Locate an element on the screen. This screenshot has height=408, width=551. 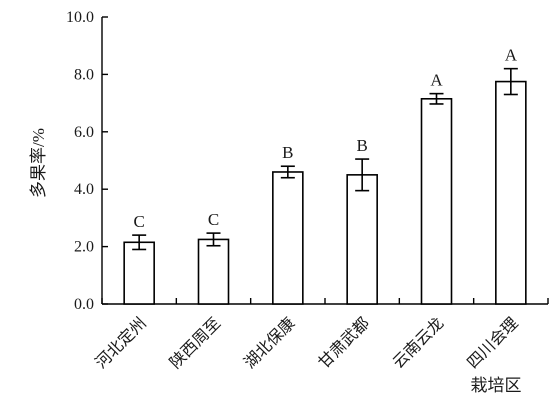
y-axis: 0.0 2.0 4.0 6.0 8.0 10.0 is located at coordinates (87, 161).